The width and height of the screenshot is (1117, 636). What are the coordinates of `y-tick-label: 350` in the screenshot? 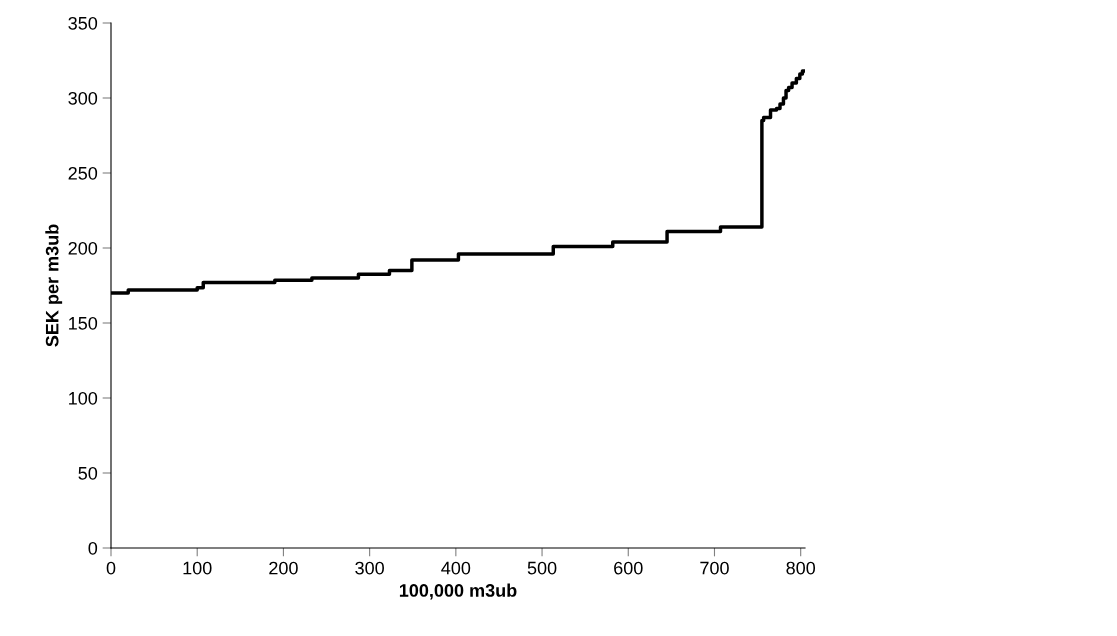 It's located at (83, 23).